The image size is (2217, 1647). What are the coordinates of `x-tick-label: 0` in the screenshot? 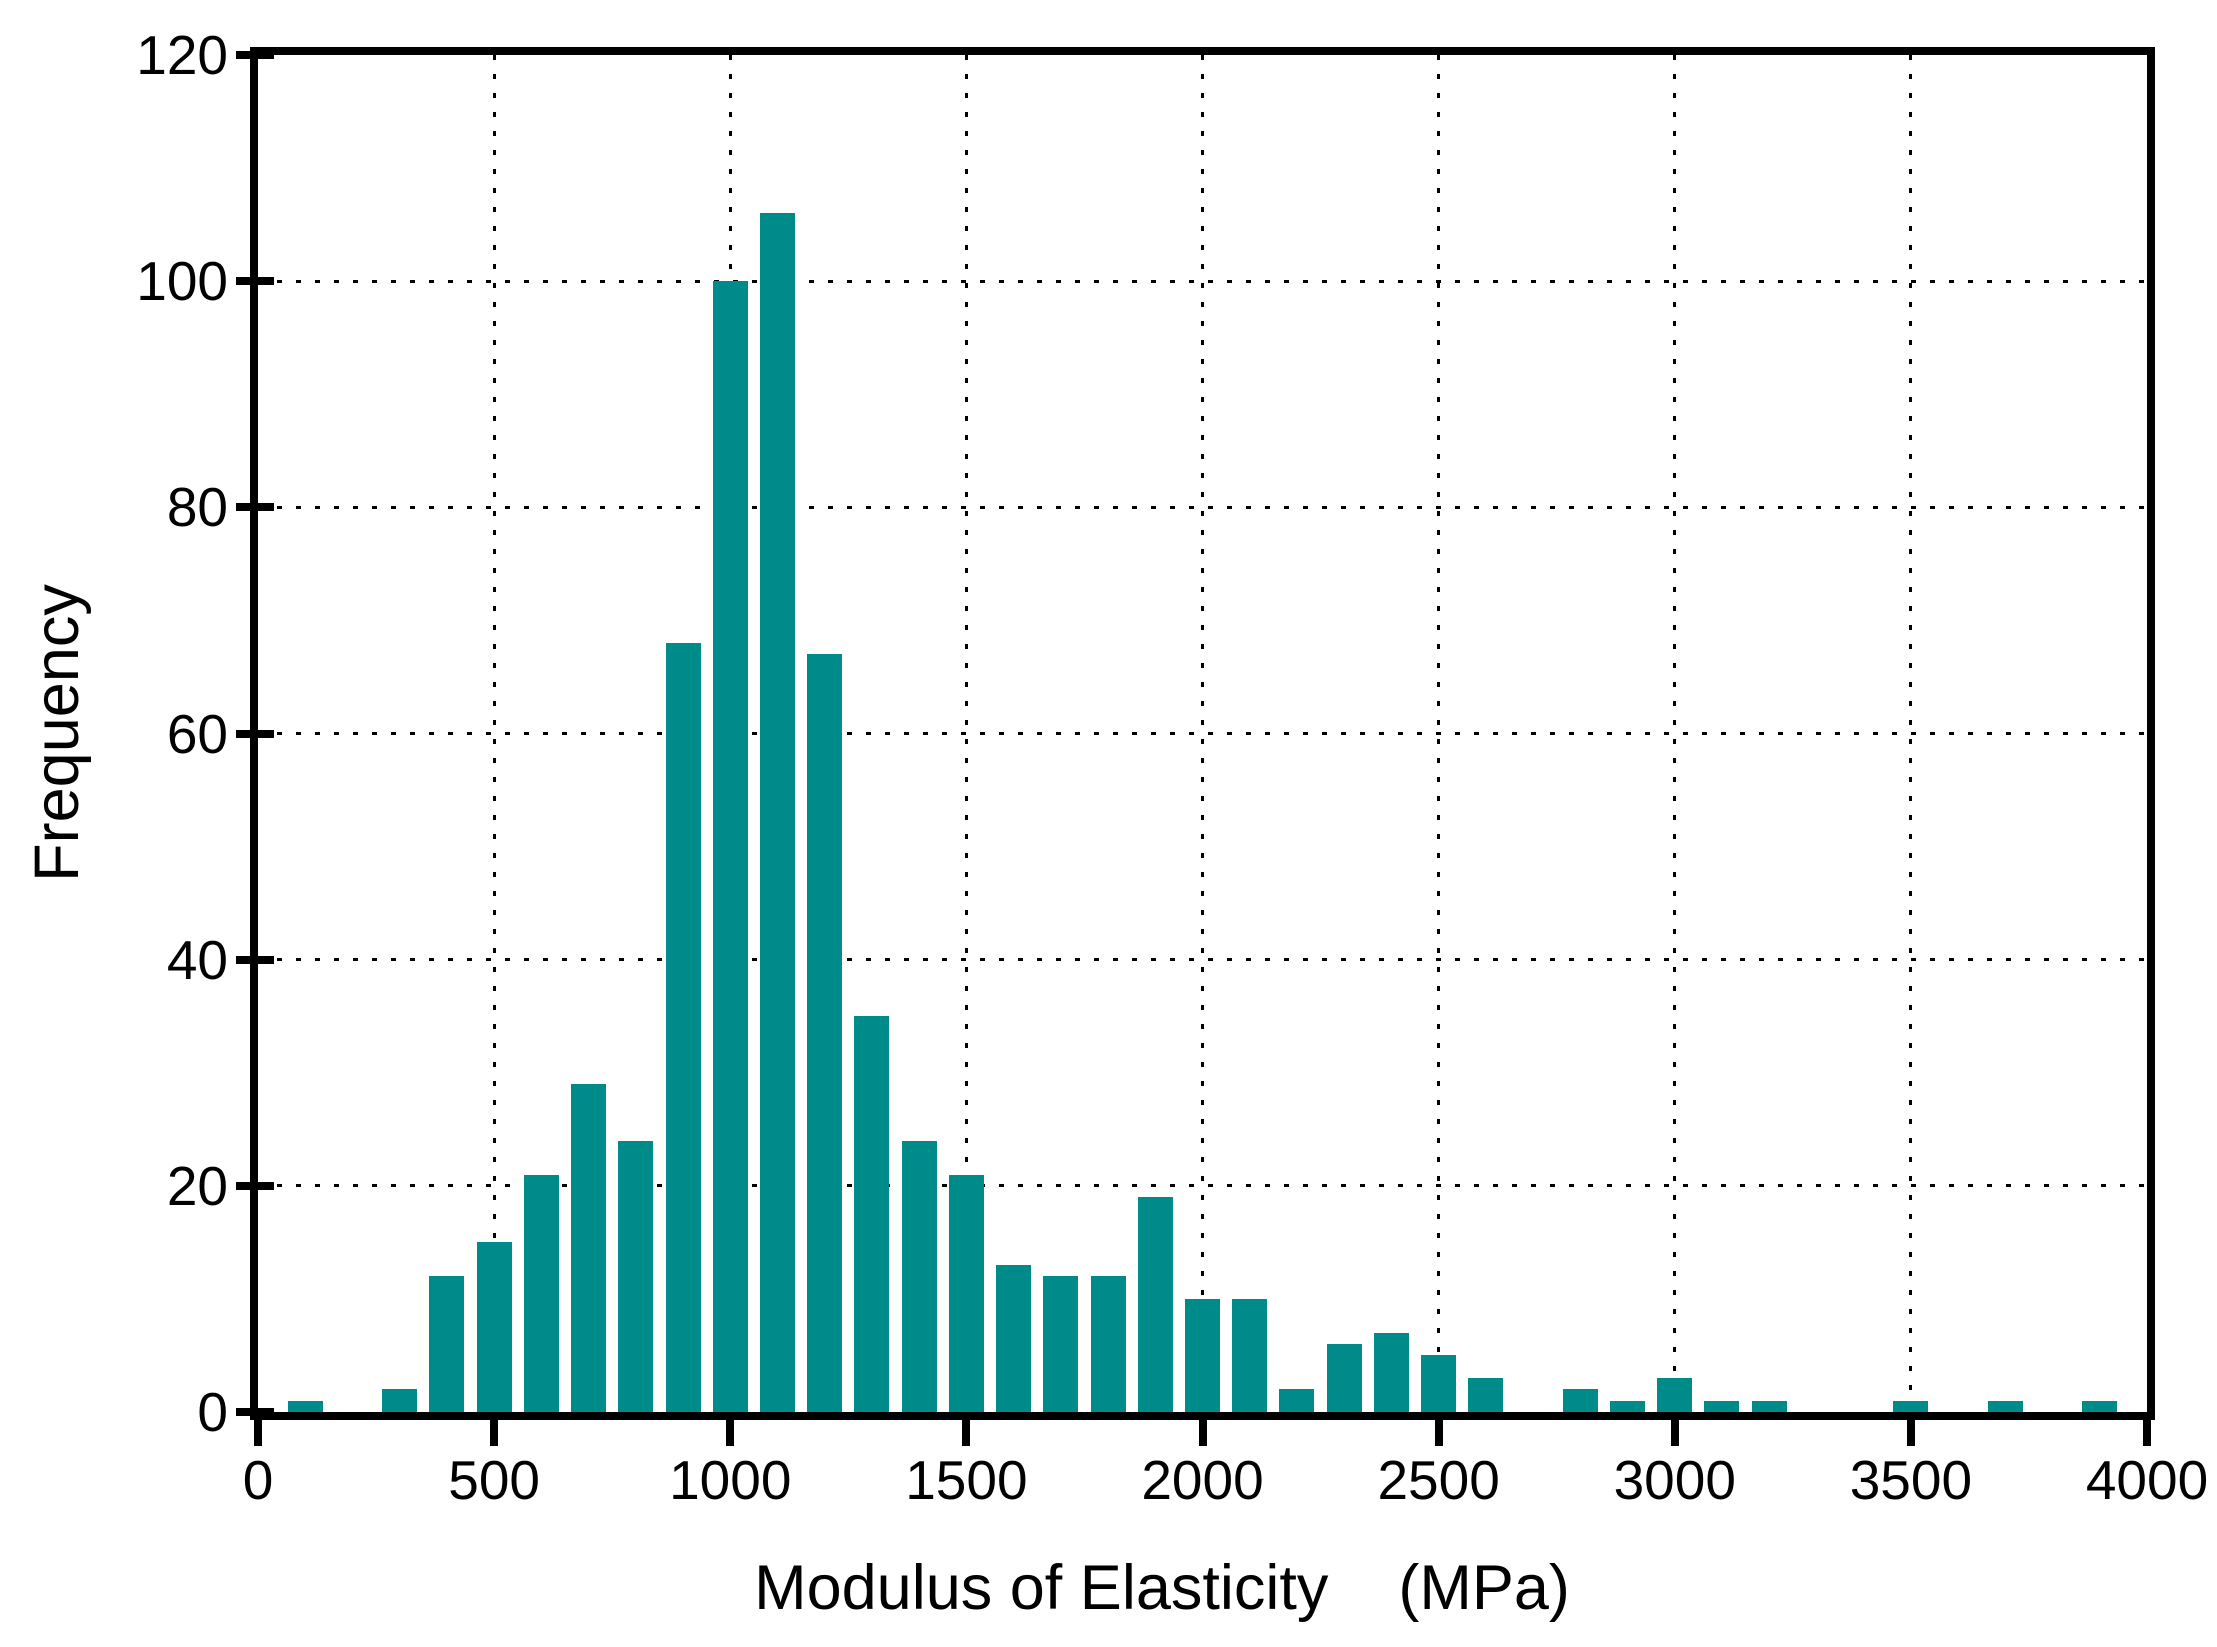 It's located at (258, 1480).